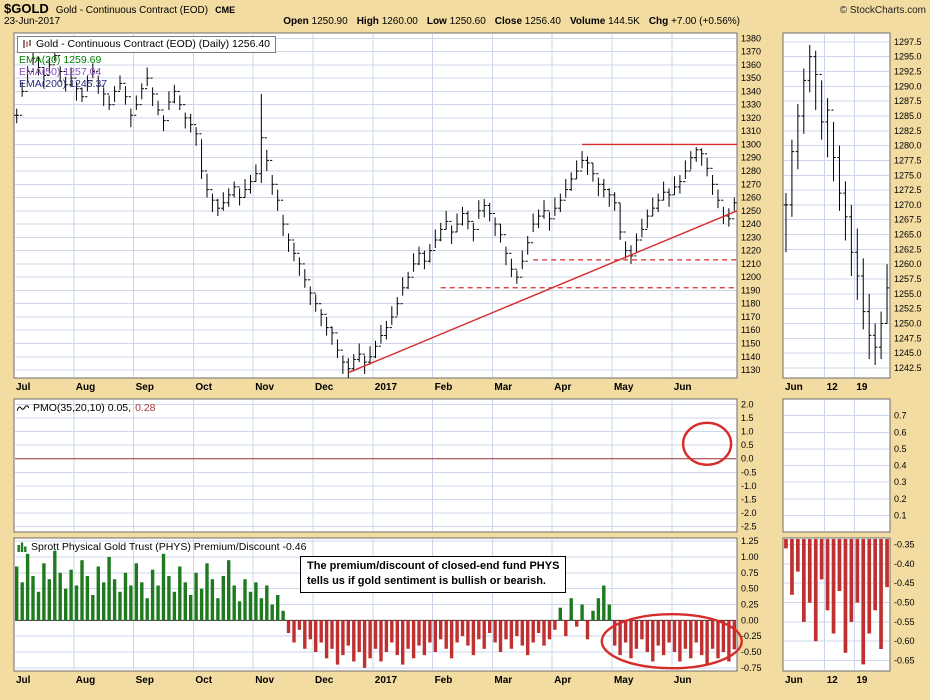 This screenshot has height=700, width=930. I want to click on svg-text: 0.5, so click(747, 445).